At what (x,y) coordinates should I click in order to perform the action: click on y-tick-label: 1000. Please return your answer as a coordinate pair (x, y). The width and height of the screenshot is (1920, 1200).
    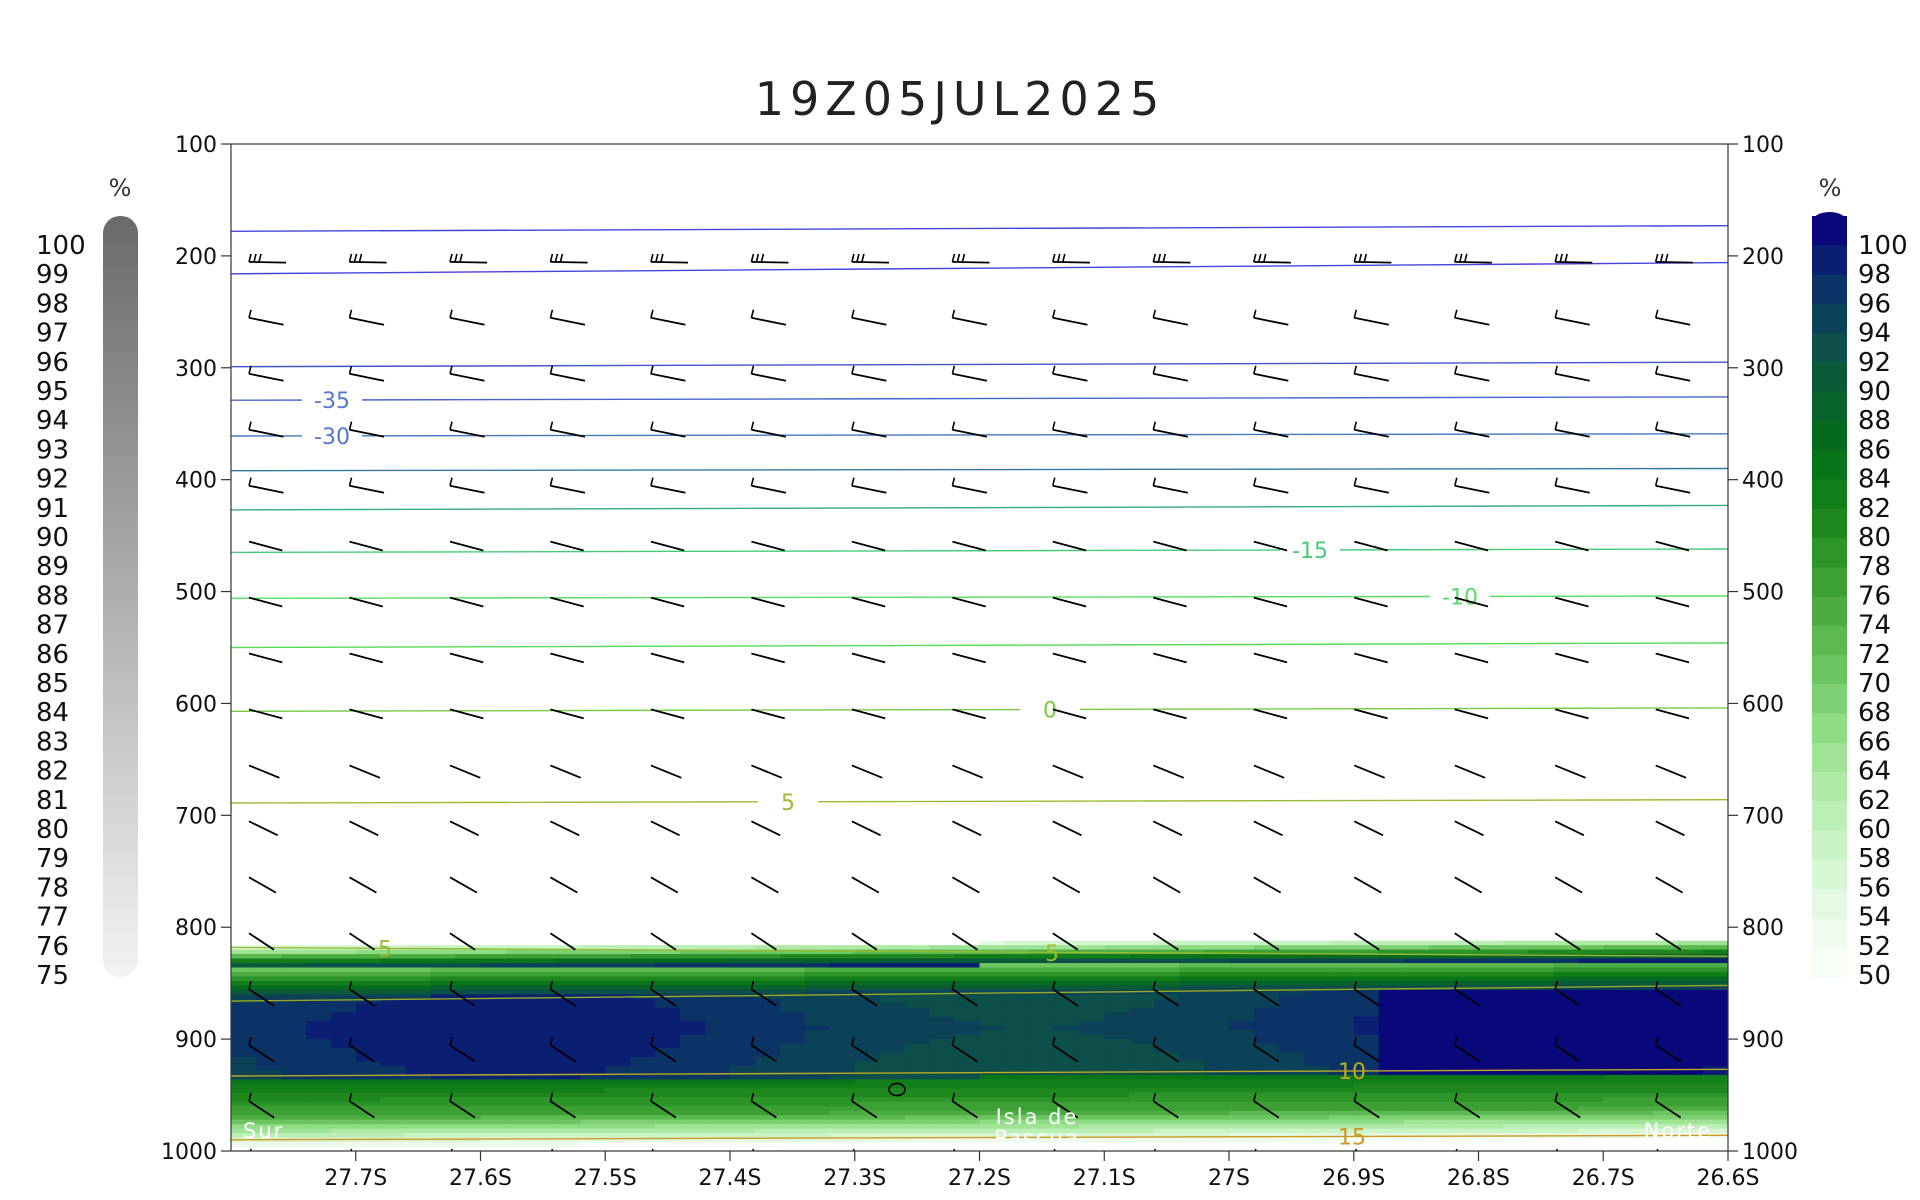
    Looking at the image, I should click on (189, 1152).